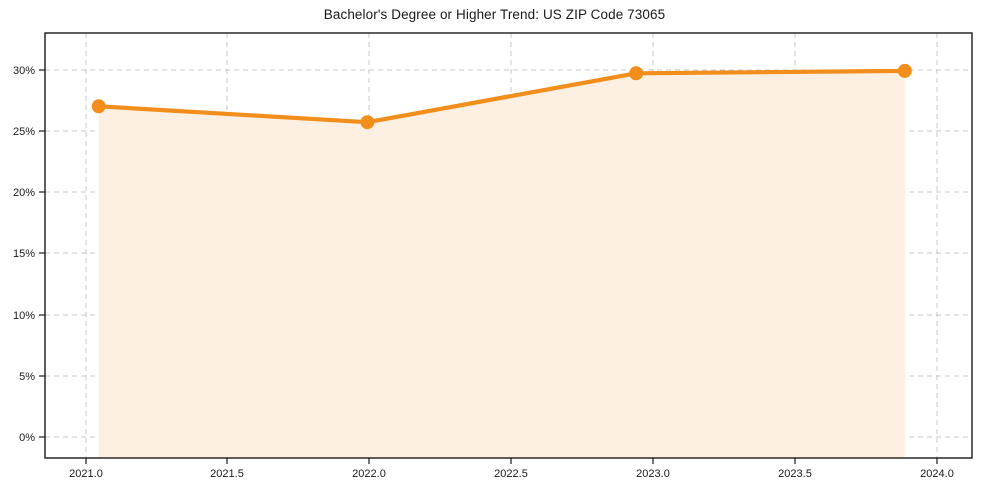 The height and width of the screenshot is (490, 989). I want to click on x-axis-ticks, so click(511, 461).